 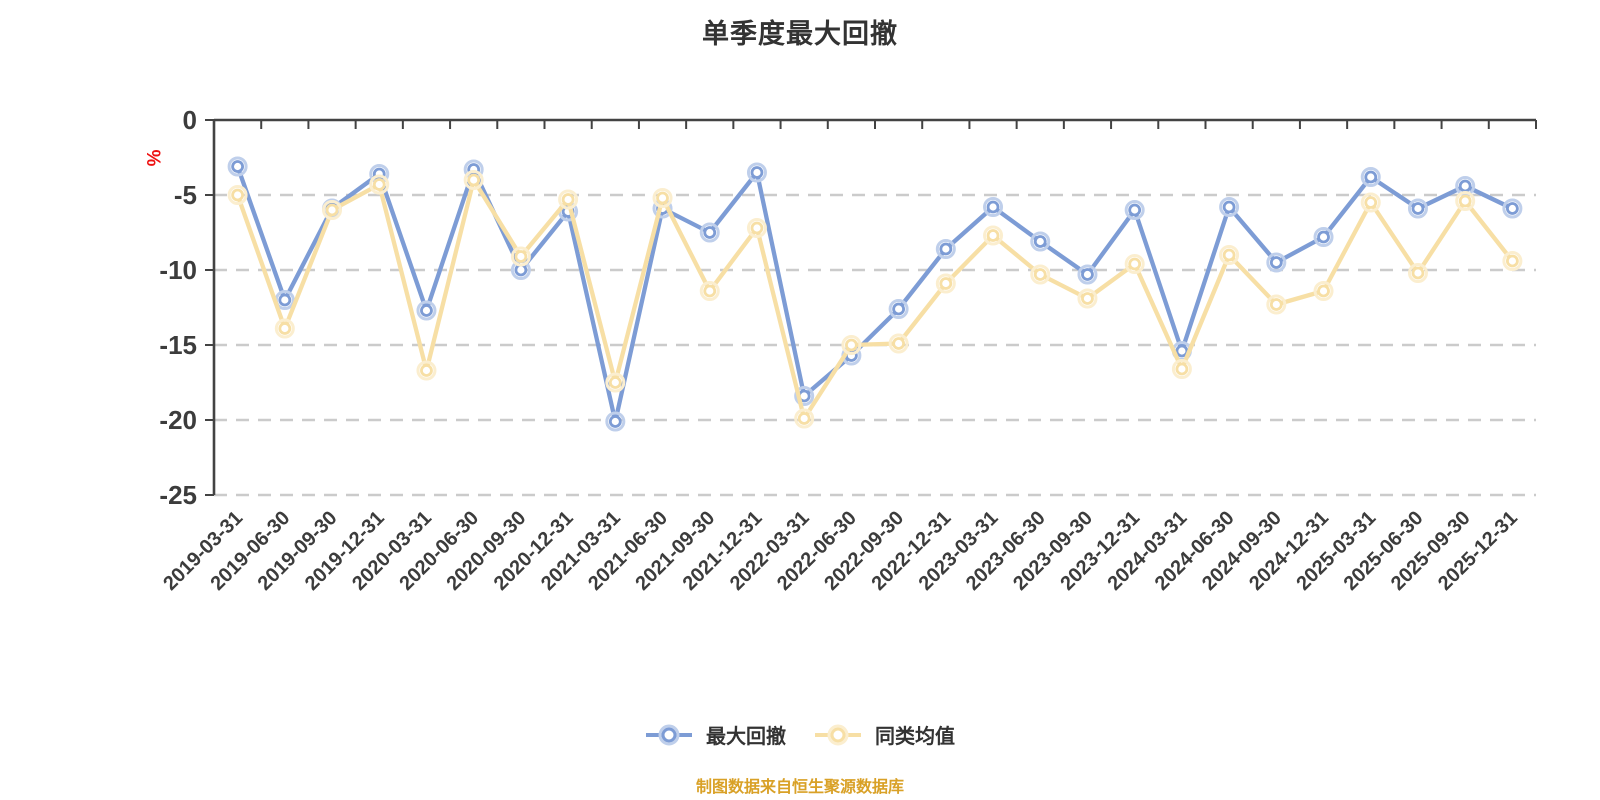 What do you see at coordinates (185, 195) in the screenshot?
I see `y-axis-label: -5` at bounding box center [185, 195].